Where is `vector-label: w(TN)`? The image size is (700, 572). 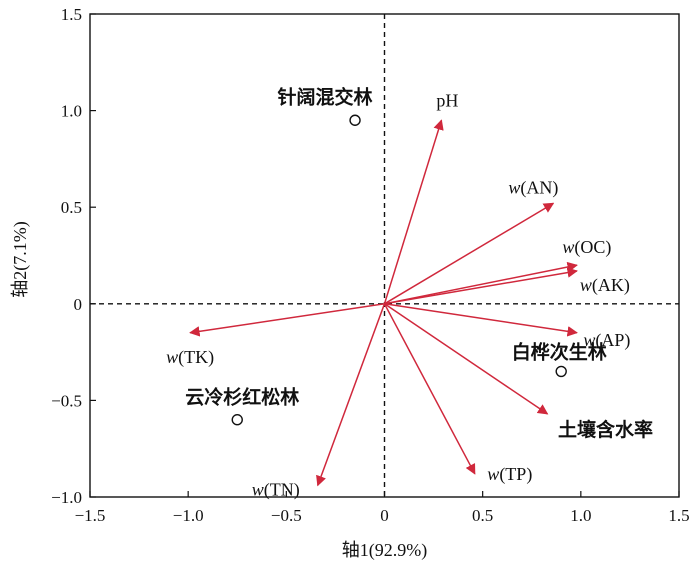 vector-label: w(TN) is located at coordinates (276, 489).